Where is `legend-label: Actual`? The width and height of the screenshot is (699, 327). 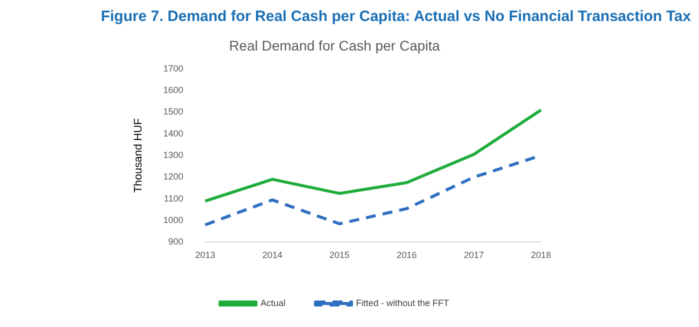 legend-label: Actual is located at coordinates (273, 303).